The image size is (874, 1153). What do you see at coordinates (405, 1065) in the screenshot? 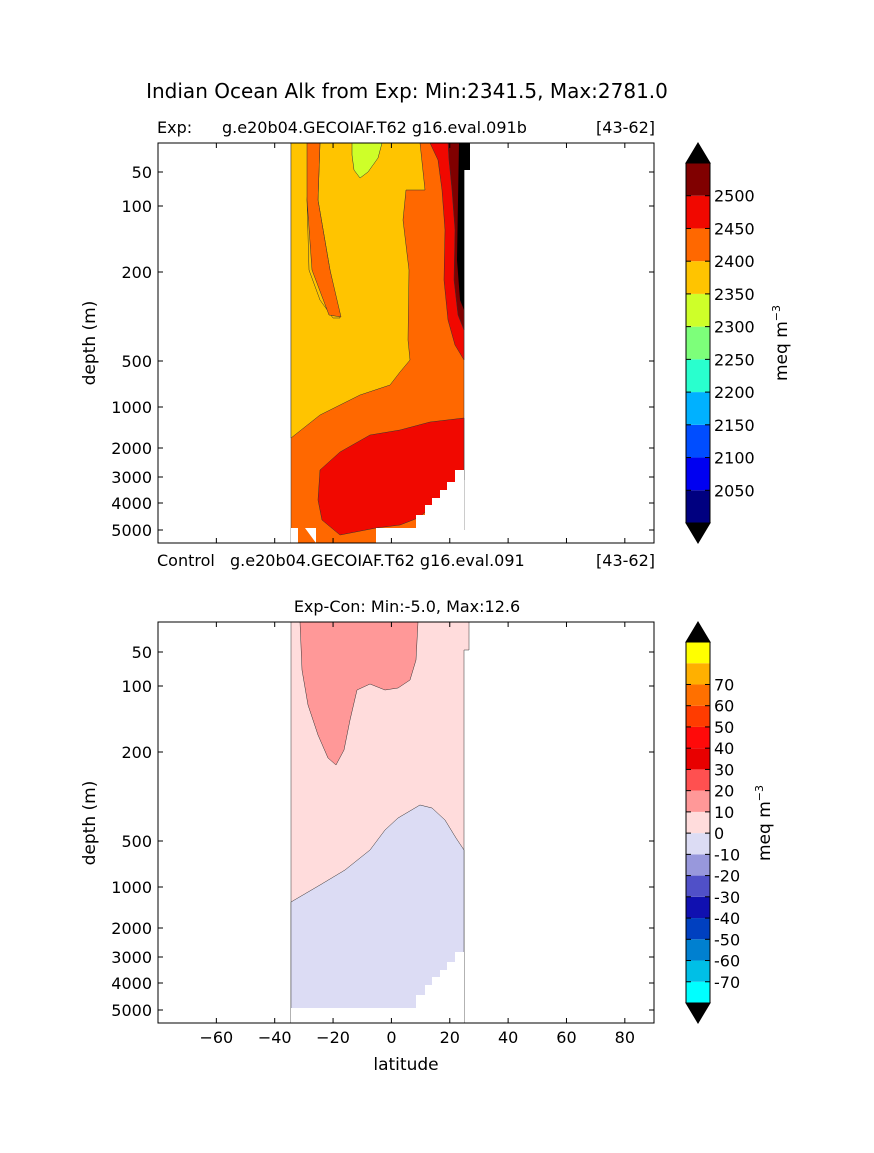
I see `bottom-x-label: latitude` at bounding box center [405, 1065].